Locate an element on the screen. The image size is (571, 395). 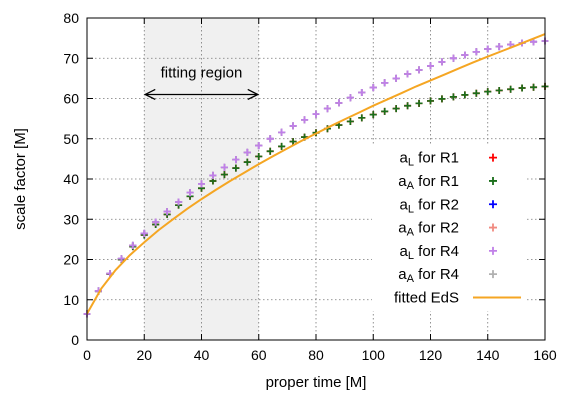
y-tick-label: 20 is located at coordinates (71, 260).